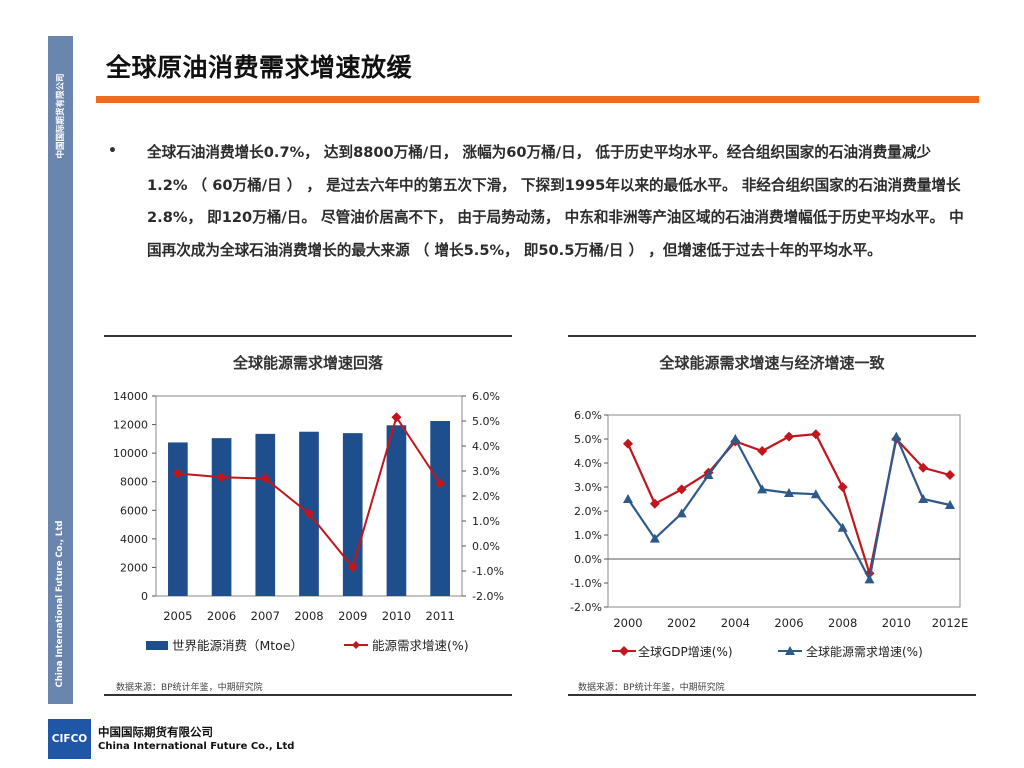 This screenshot has height=768, width=1024. I want to click on legend-line-label: 能源需求增速(%), so click(420, 645).